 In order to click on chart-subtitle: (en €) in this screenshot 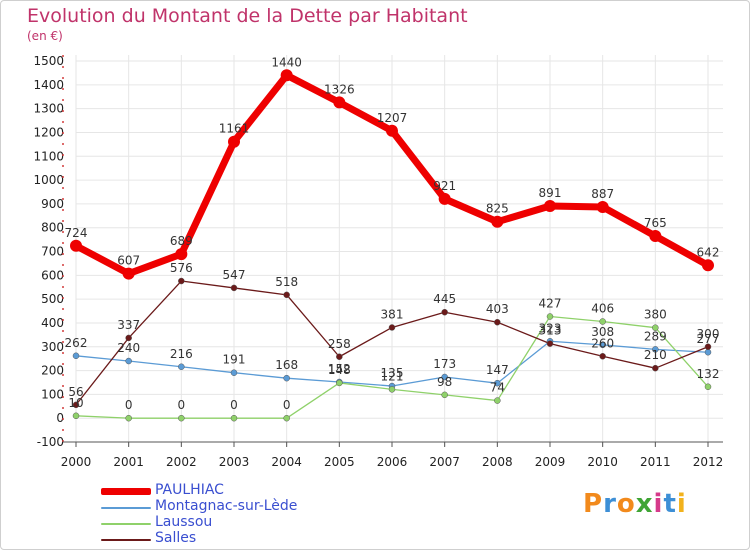, I will do `click(45, 36)`.